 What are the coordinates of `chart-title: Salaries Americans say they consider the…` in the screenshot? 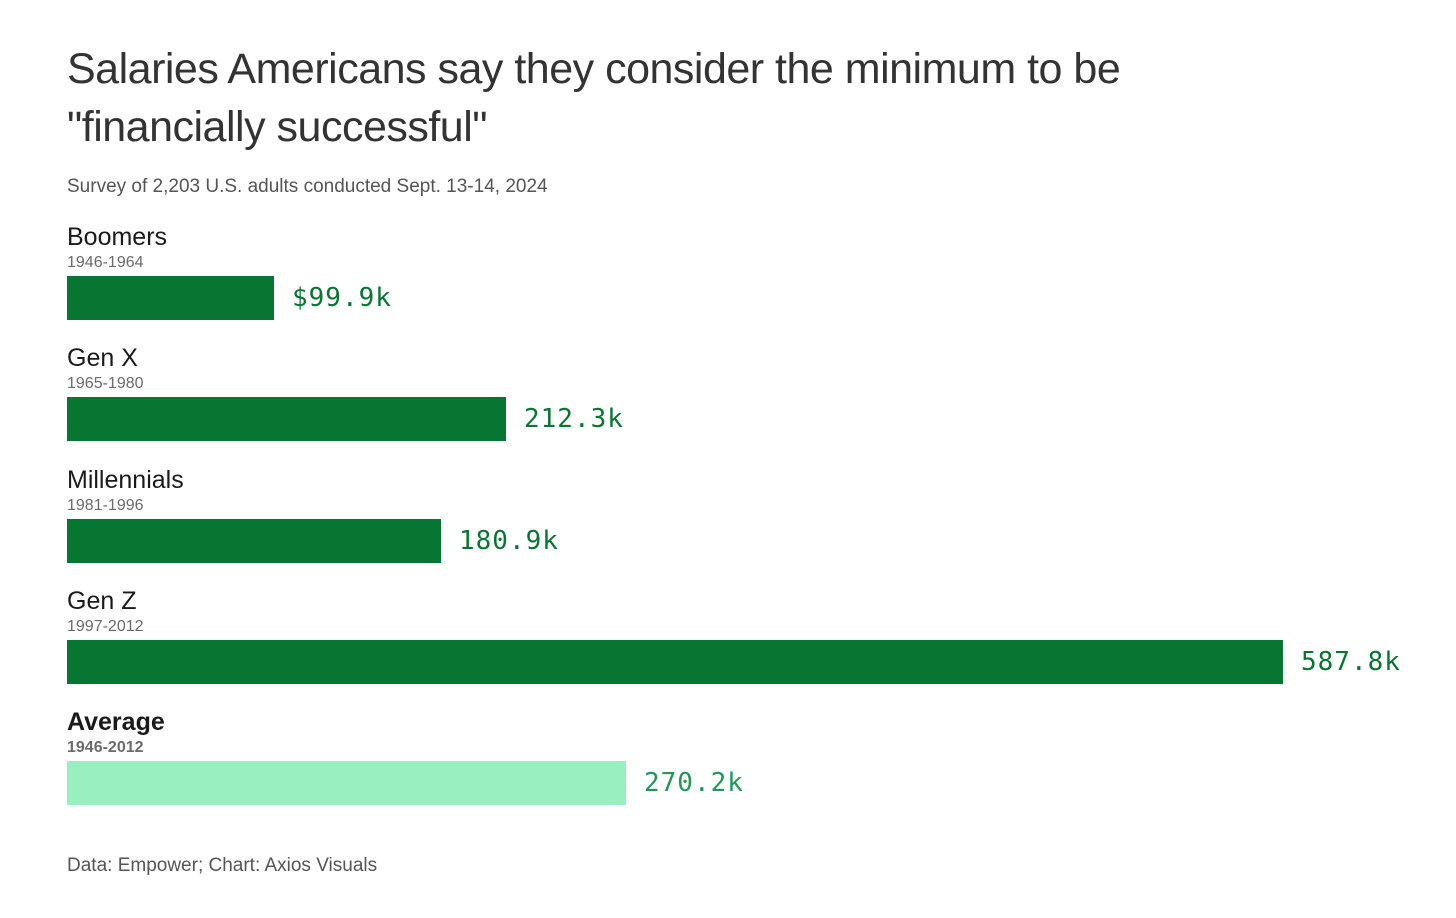 It's located at (594, 98).